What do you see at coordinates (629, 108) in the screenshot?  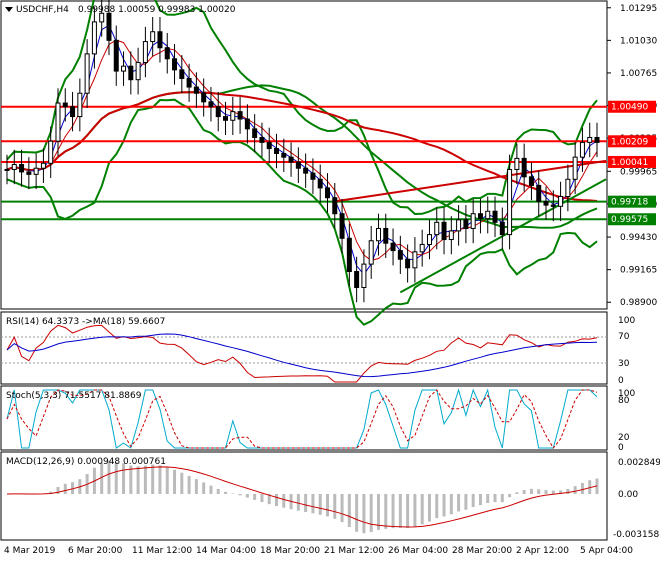 I see `level-tag-label: 1.00490` at bounding box center [629, 108].